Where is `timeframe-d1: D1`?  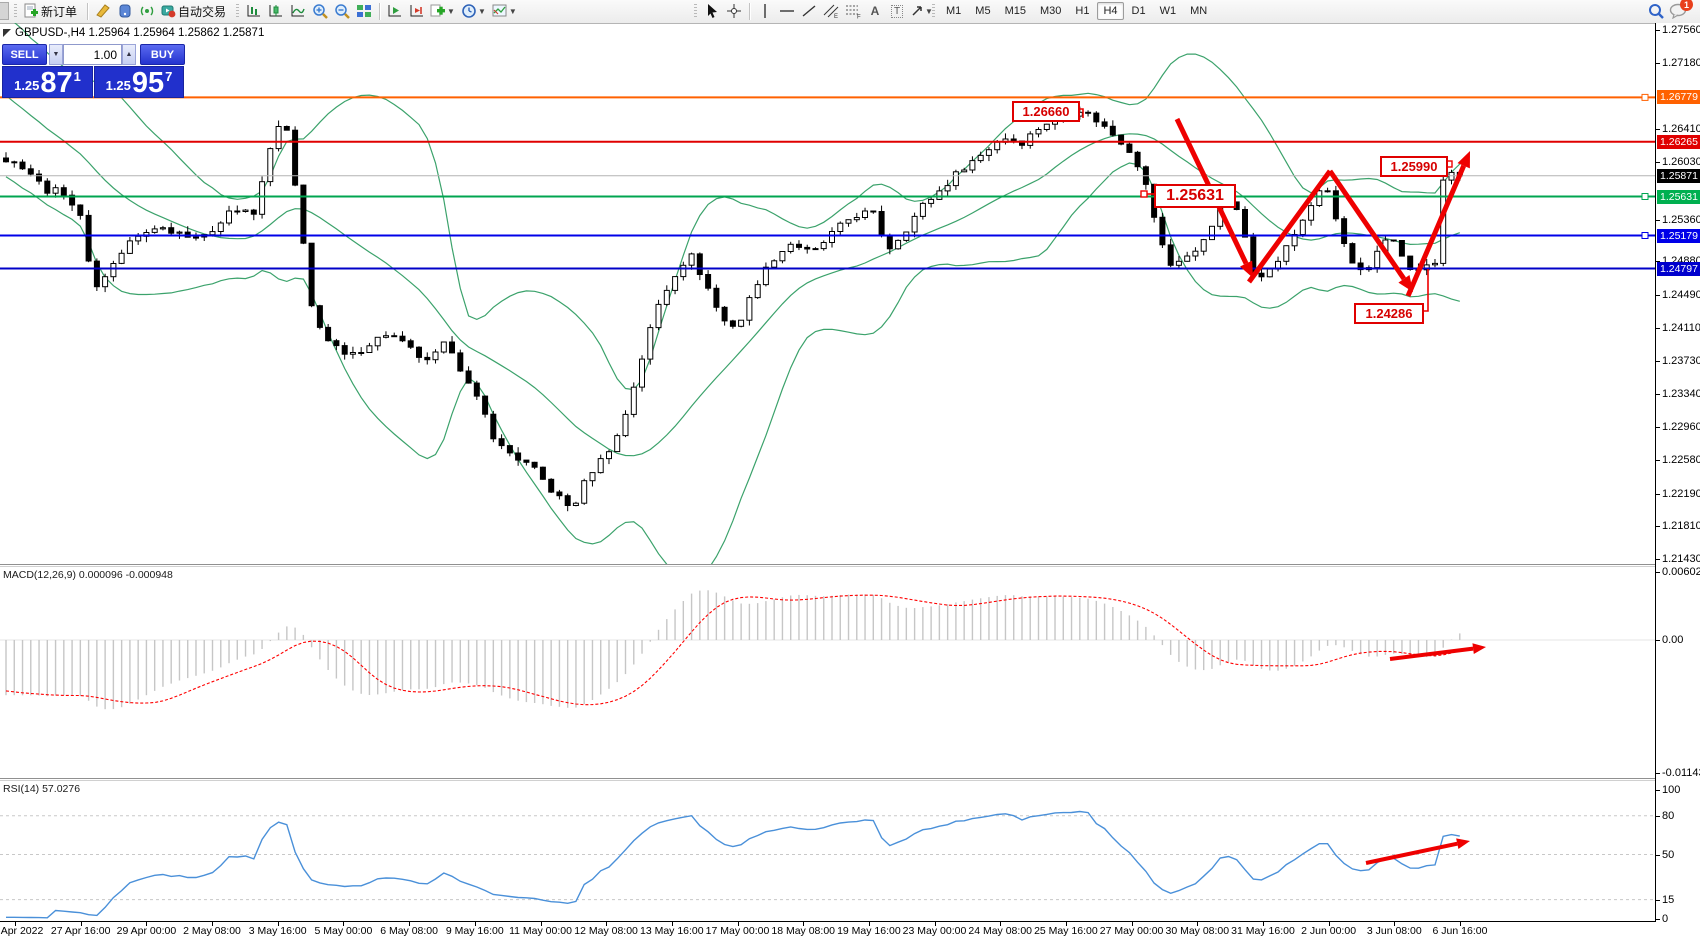
timeframe-d1: D1 is located at coordinates (1138, 11).